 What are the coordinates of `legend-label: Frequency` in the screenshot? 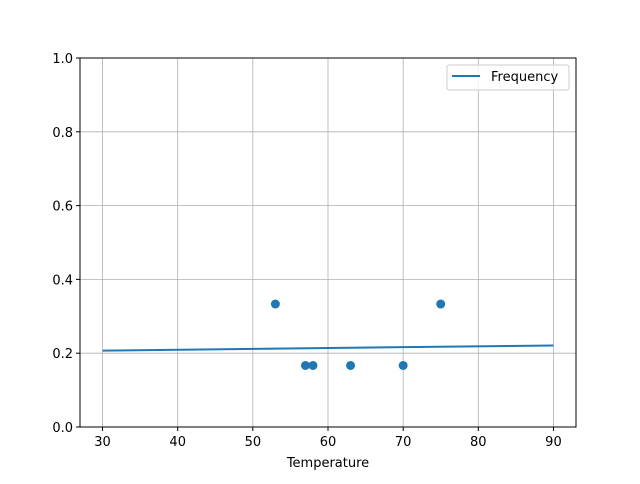 It's located at (524, 77).